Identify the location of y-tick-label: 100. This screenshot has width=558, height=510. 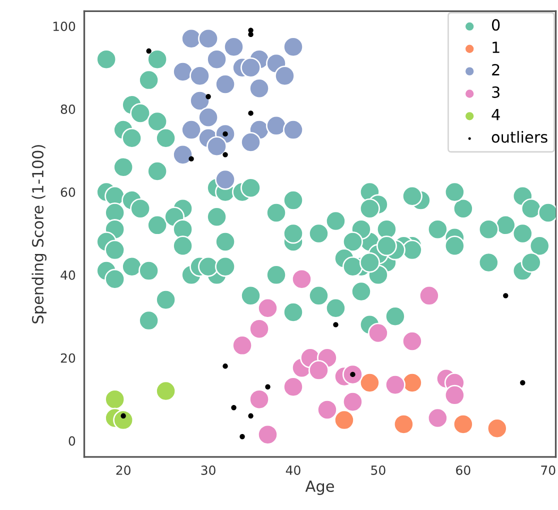
(64, 27).